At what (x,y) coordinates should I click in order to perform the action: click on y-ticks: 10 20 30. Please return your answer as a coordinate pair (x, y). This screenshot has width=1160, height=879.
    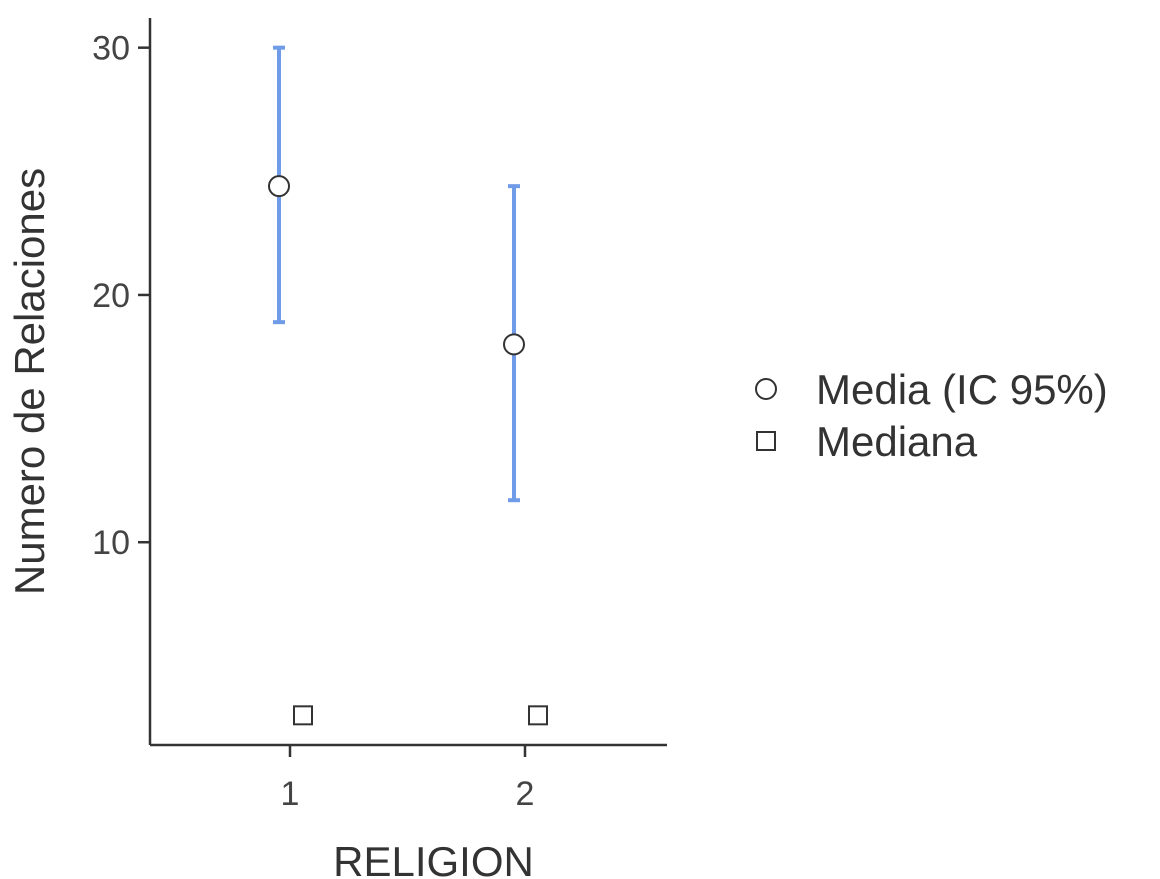
    Looking at the image, I should click on (121, 296).